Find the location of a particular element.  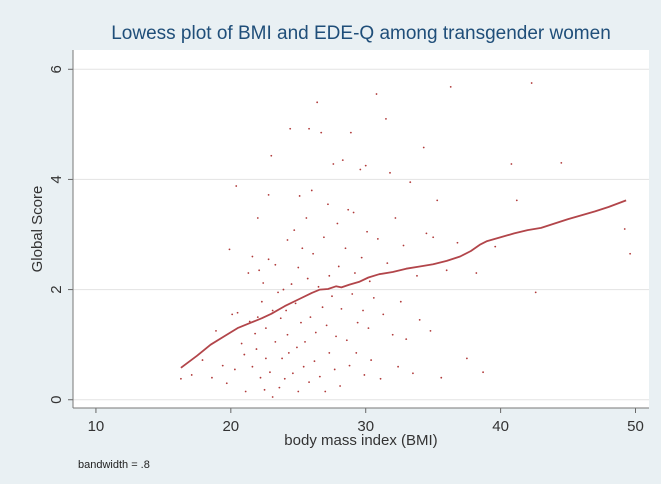

x-tick-label: 20 is located at coordinates (230, 426).